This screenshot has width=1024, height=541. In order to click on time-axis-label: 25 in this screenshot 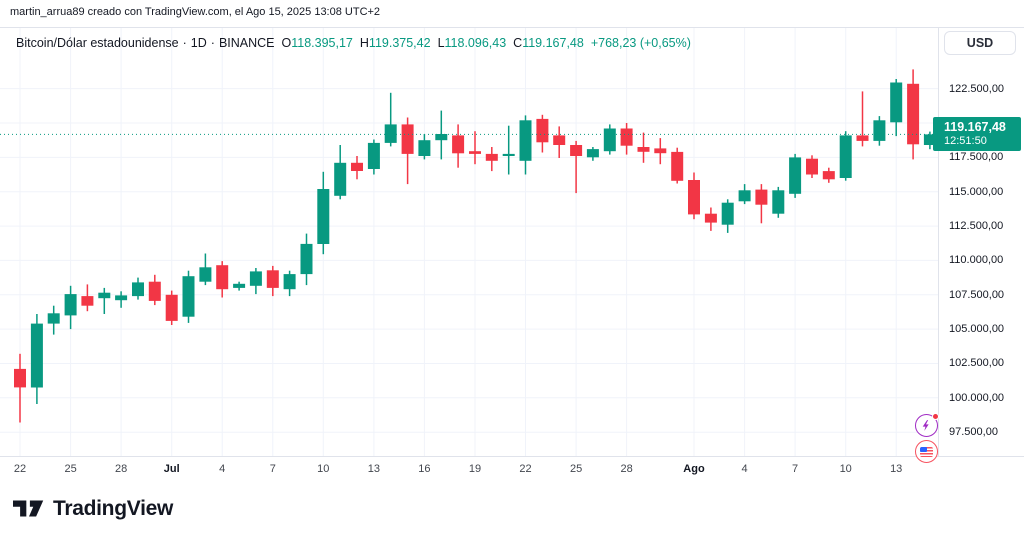, I will do `click(70, 469)`.